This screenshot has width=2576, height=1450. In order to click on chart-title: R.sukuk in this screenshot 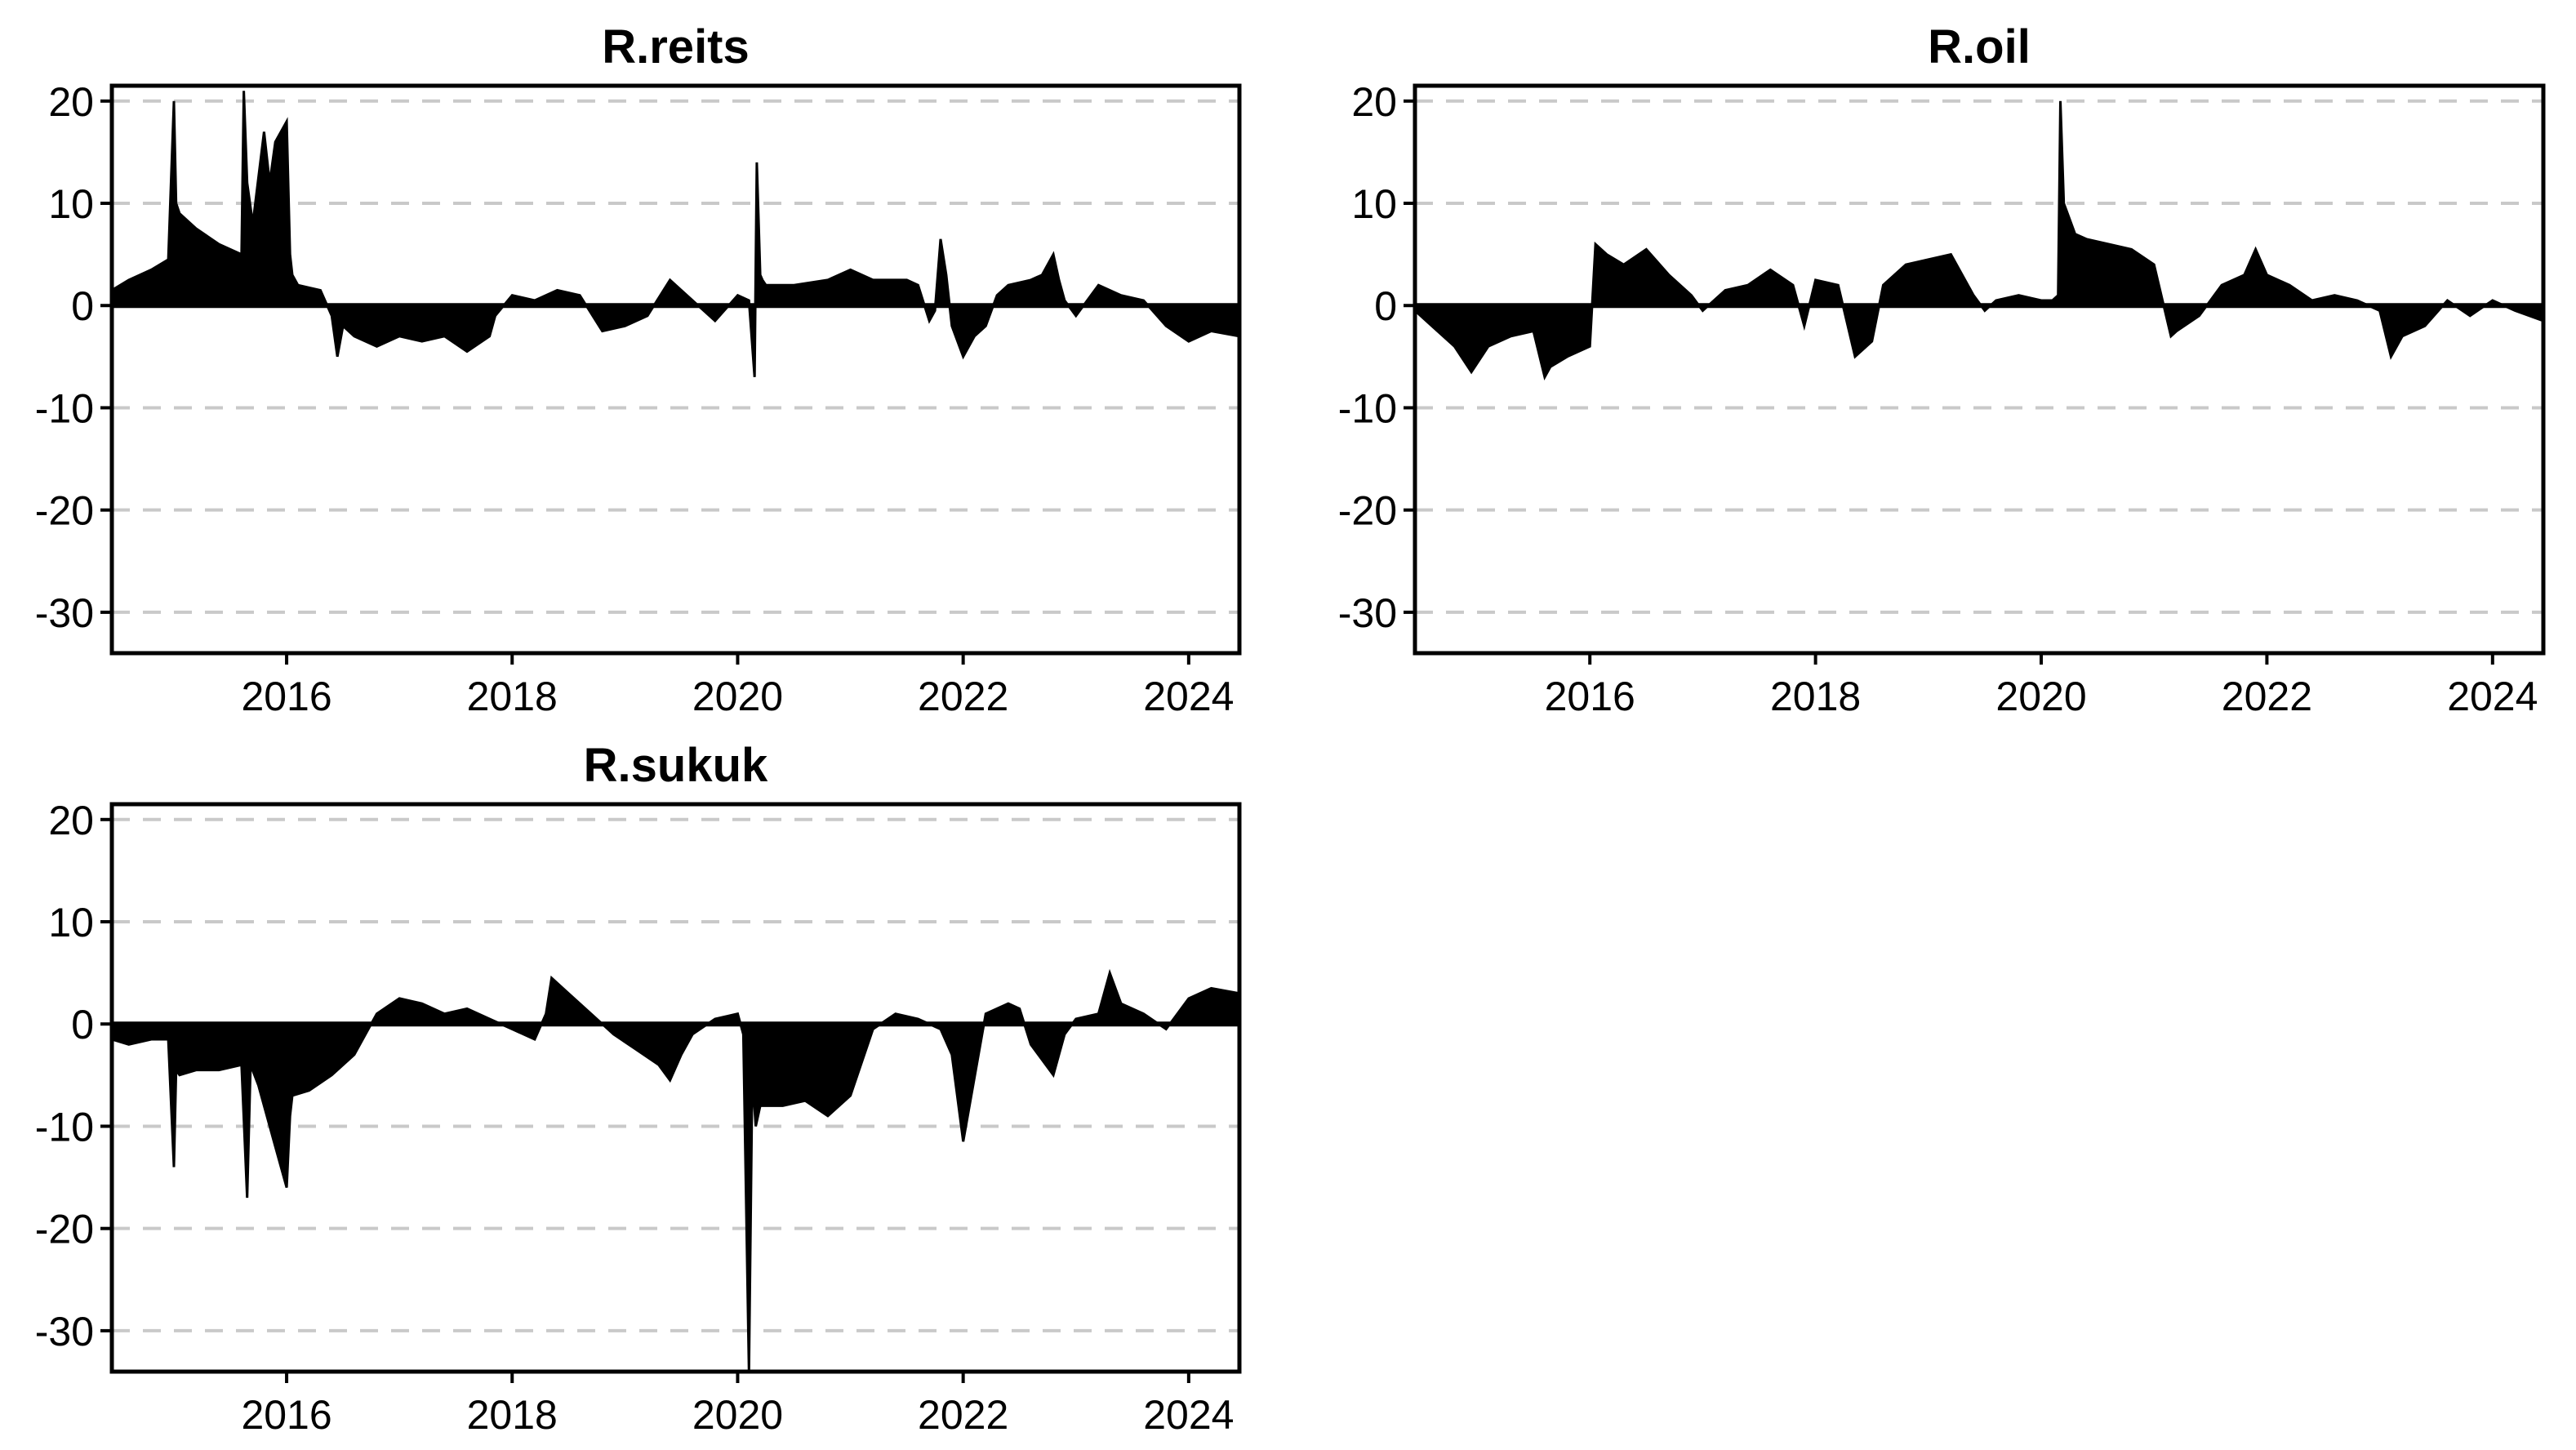, I will do `click(676, 765)`.